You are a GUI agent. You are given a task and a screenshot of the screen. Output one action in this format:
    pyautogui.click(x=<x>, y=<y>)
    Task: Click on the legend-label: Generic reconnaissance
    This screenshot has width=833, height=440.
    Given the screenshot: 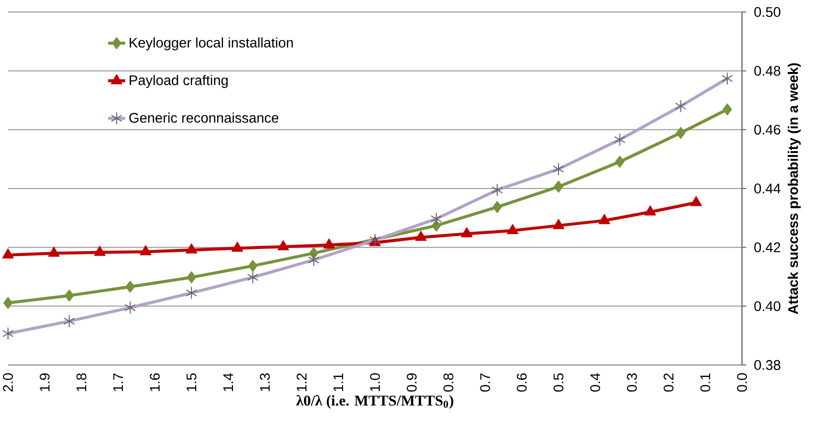 What is the action you would take?
    pyautogui.click(x=203, y=117)
    